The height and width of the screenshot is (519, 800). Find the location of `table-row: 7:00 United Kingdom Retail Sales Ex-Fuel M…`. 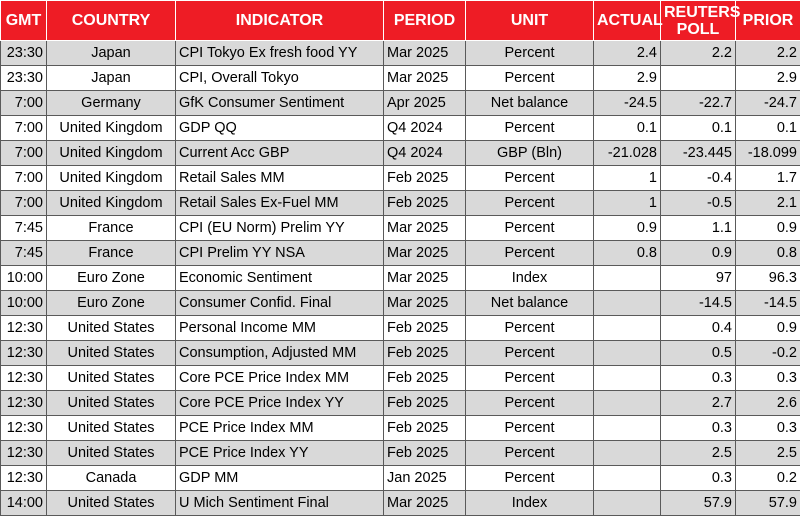

table-row: 7:00 United Kingdom Retail Sales Ex-Fuel M… is located at coordinates (400, 203).